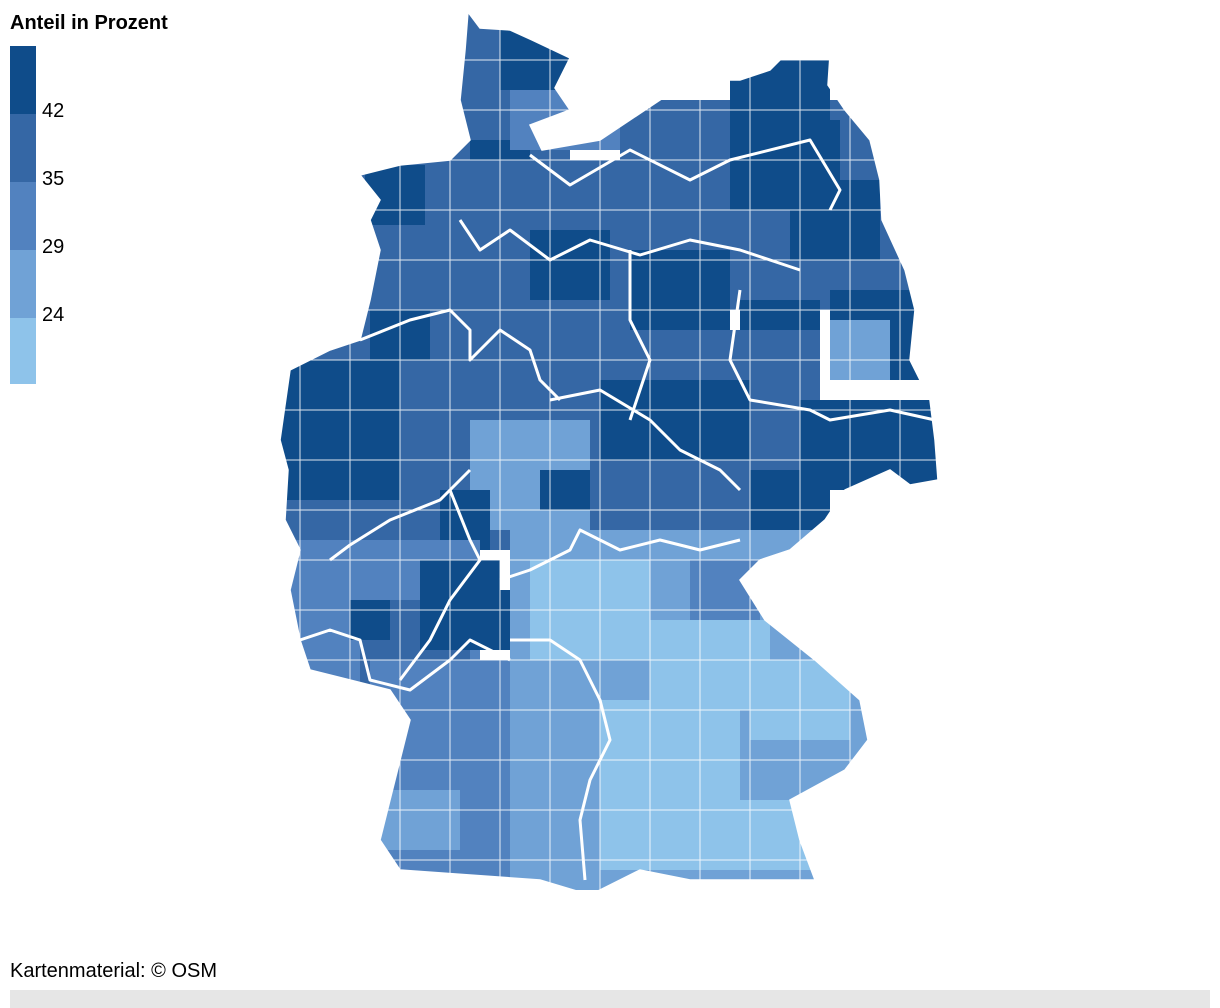  Describe the element at coordinates (53, 111) in the screenshot. I see `legend-tick-1: 42` at that location.